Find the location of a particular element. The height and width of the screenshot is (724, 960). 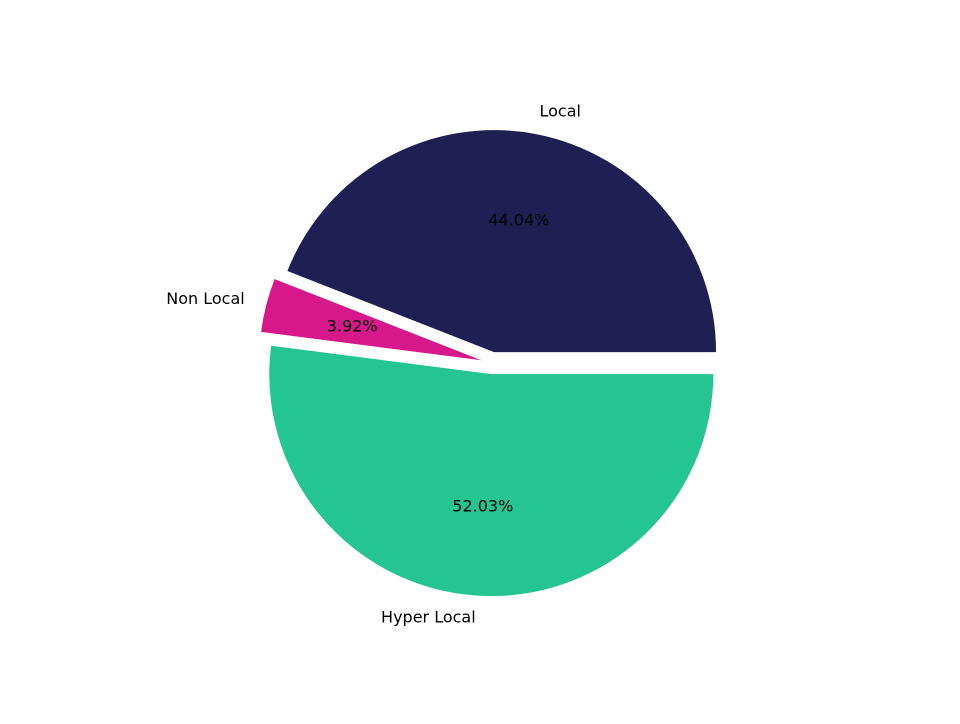

value-label: 3.92% is located at coordinates (352, 326).